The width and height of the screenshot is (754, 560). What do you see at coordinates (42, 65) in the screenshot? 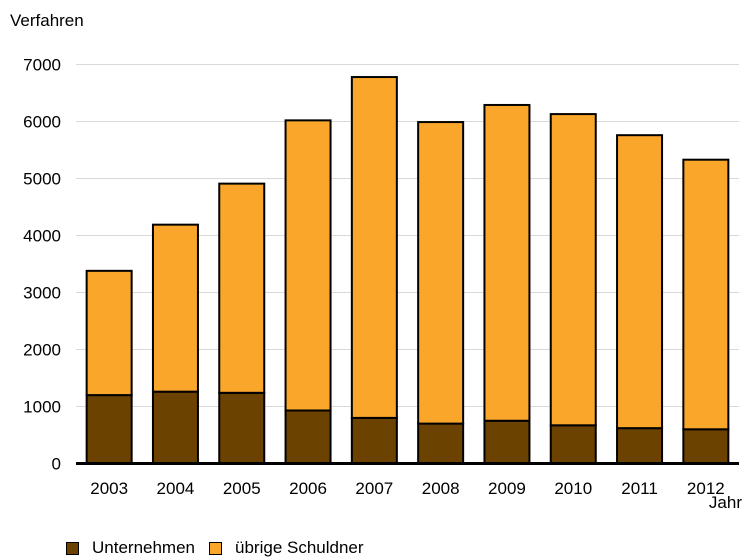
I see `y-tick-label-7000: 7000` at bounding box center [42, 65].